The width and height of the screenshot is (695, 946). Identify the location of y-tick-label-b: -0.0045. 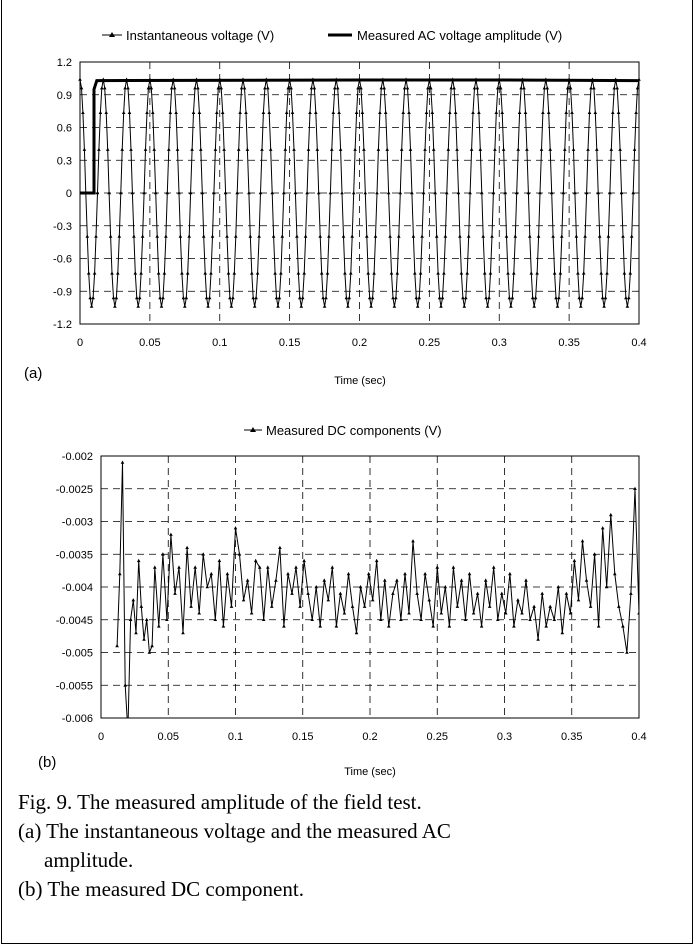
(74, 621).